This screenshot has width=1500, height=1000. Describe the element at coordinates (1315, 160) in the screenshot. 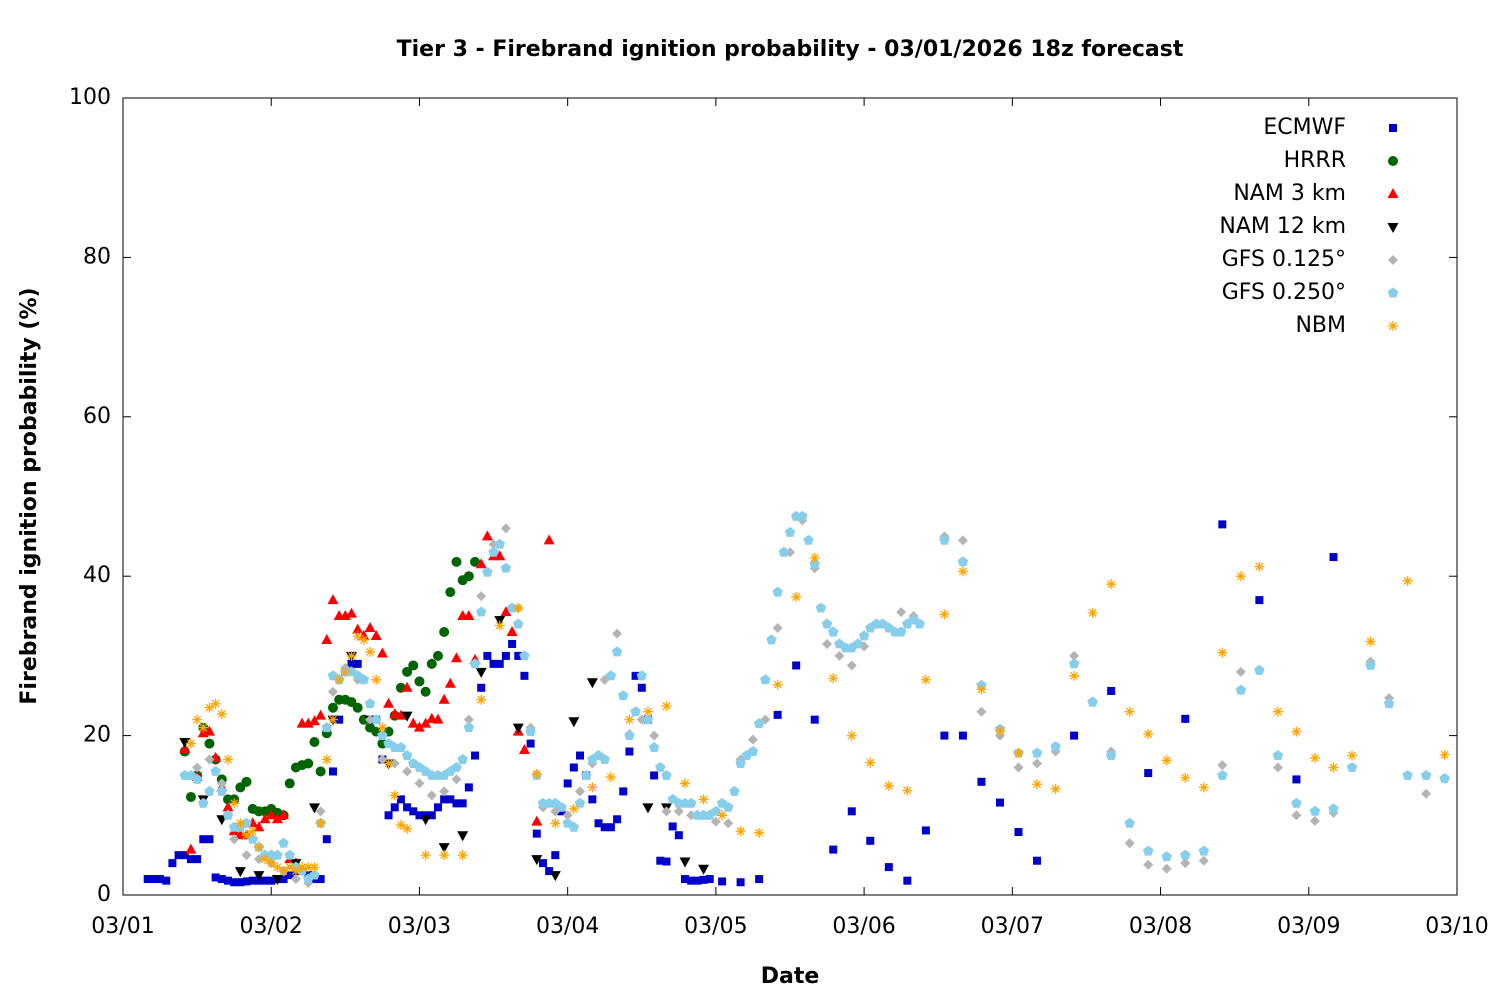

I see `legend-label: HRRR` at that location.